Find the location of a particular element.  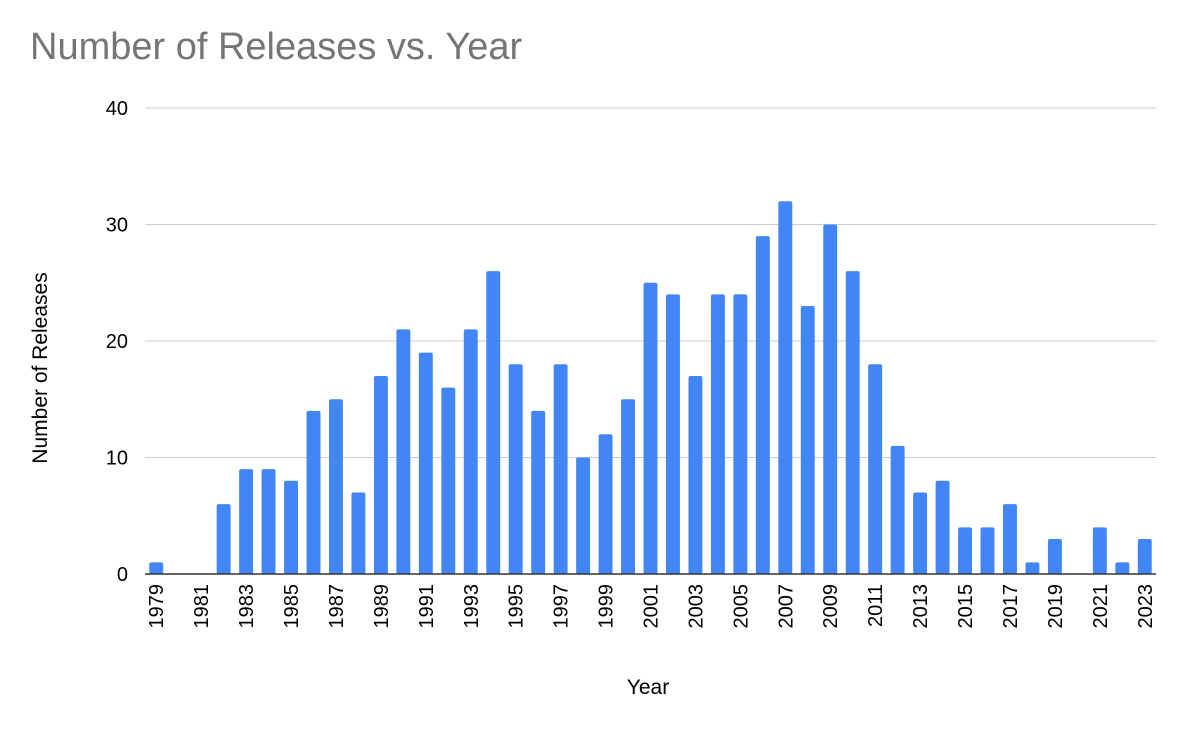

x-tick-label: 2009 is located at coordinates (831, 606).